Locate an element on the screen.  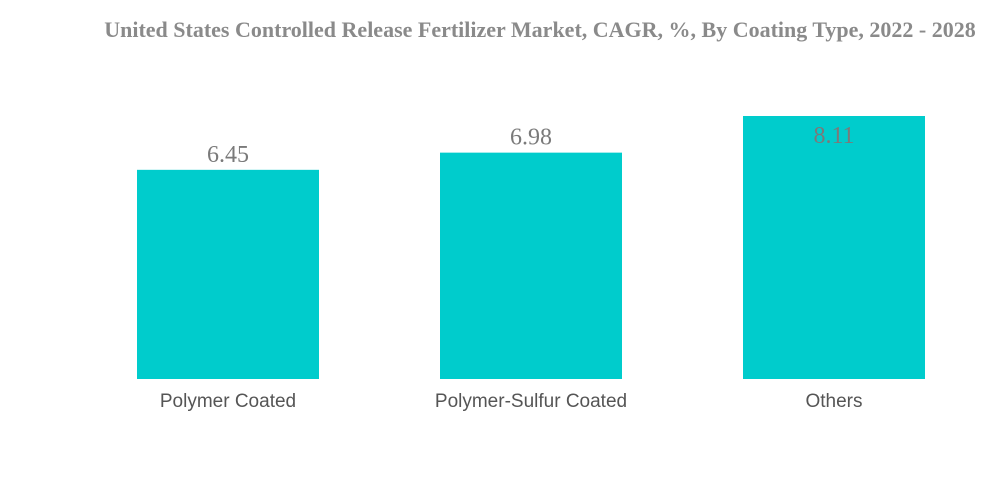
category-label: Others is located at coordinates (833, 401).